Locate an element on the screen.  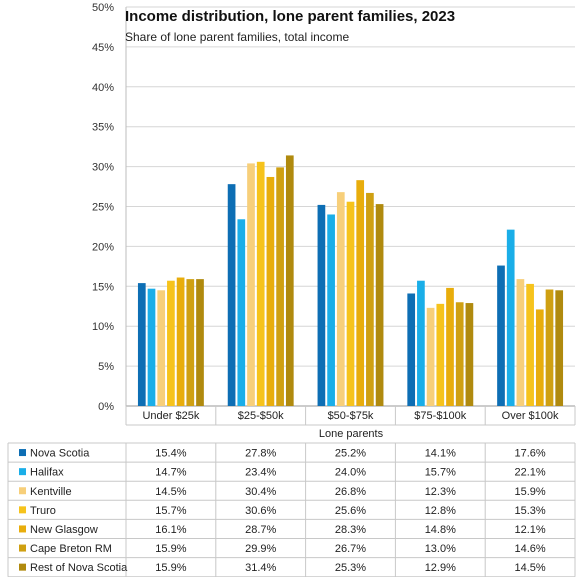
category-label: $25-$50k is located at coordinates (261, 416).